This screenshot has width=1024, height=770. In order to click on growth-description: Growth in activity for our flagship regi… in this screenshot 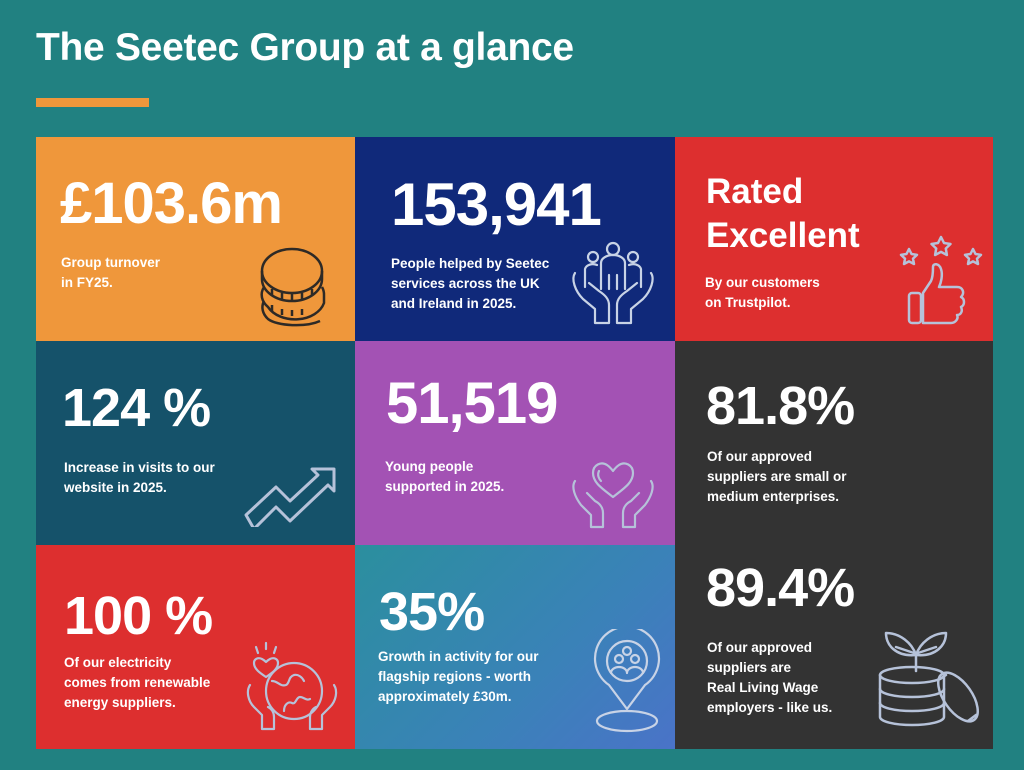, I will do `click(458, 676)`.